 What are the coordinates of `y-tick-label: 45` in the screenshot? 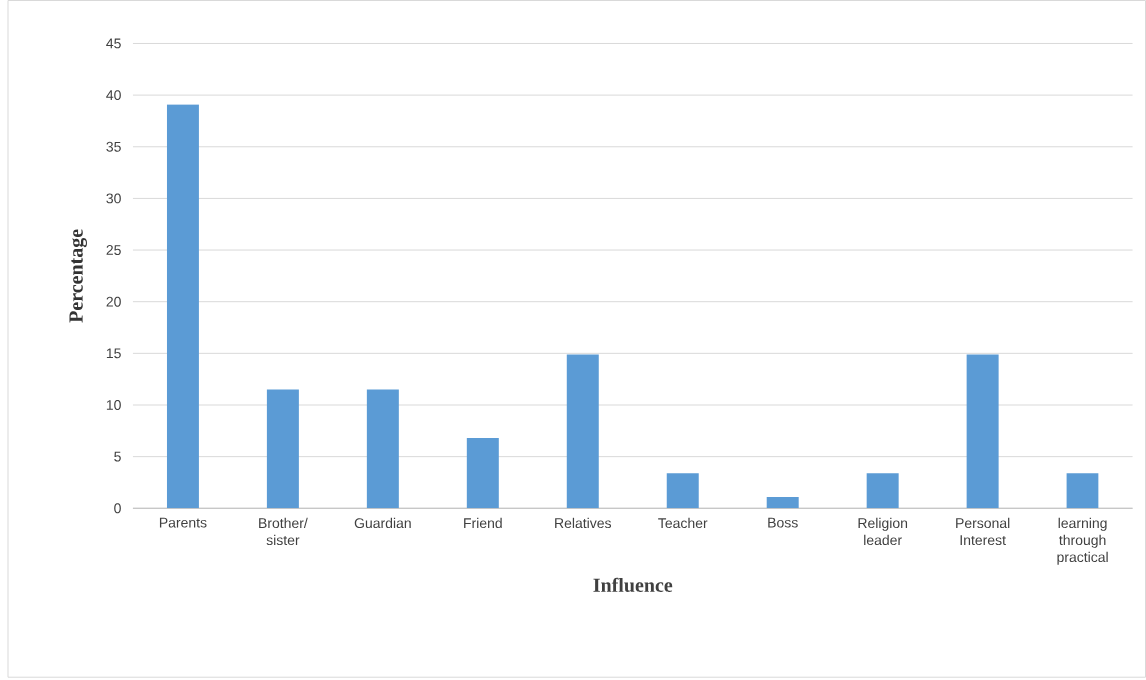 It's located at (113, 43).